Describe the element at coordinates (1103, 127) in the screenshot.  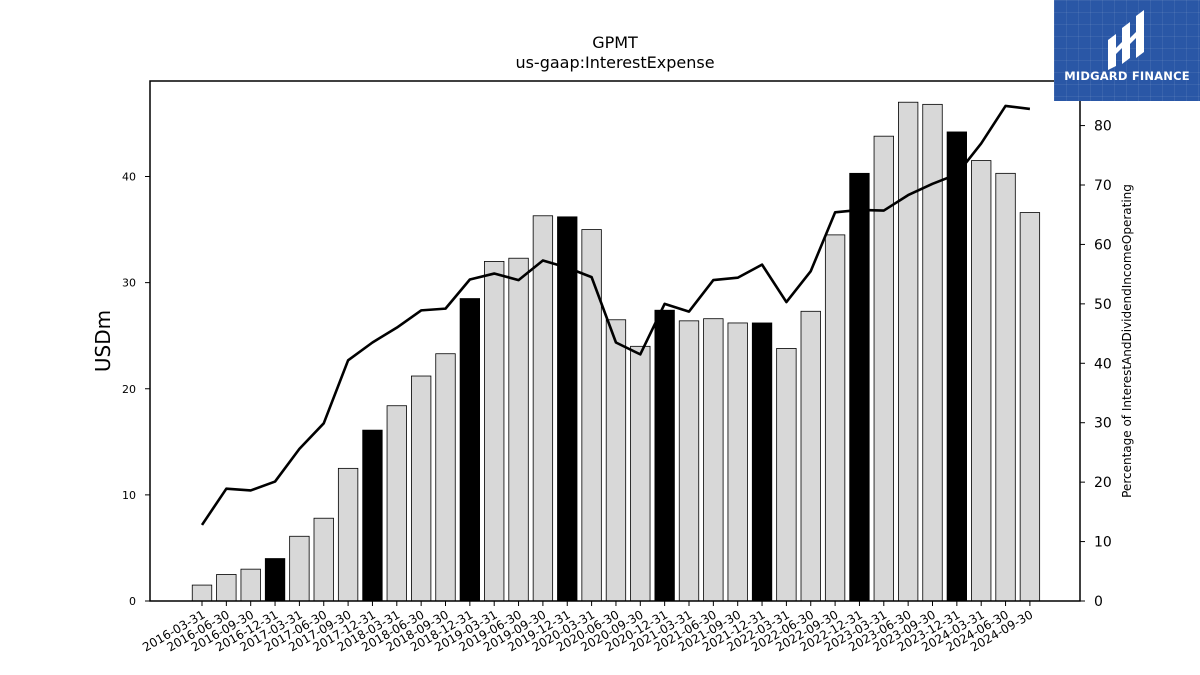
I see `y2-tick-label: 80` at that location.